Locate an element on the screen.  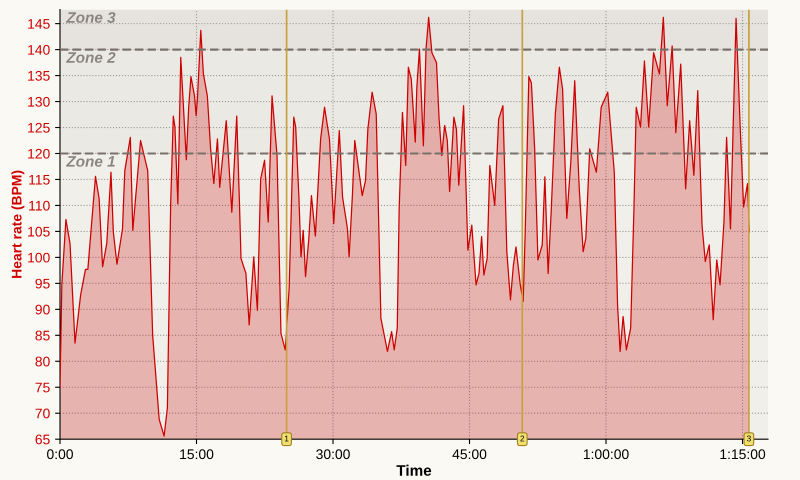
band-label: Zone 1 is located at coordinates (90, 161).